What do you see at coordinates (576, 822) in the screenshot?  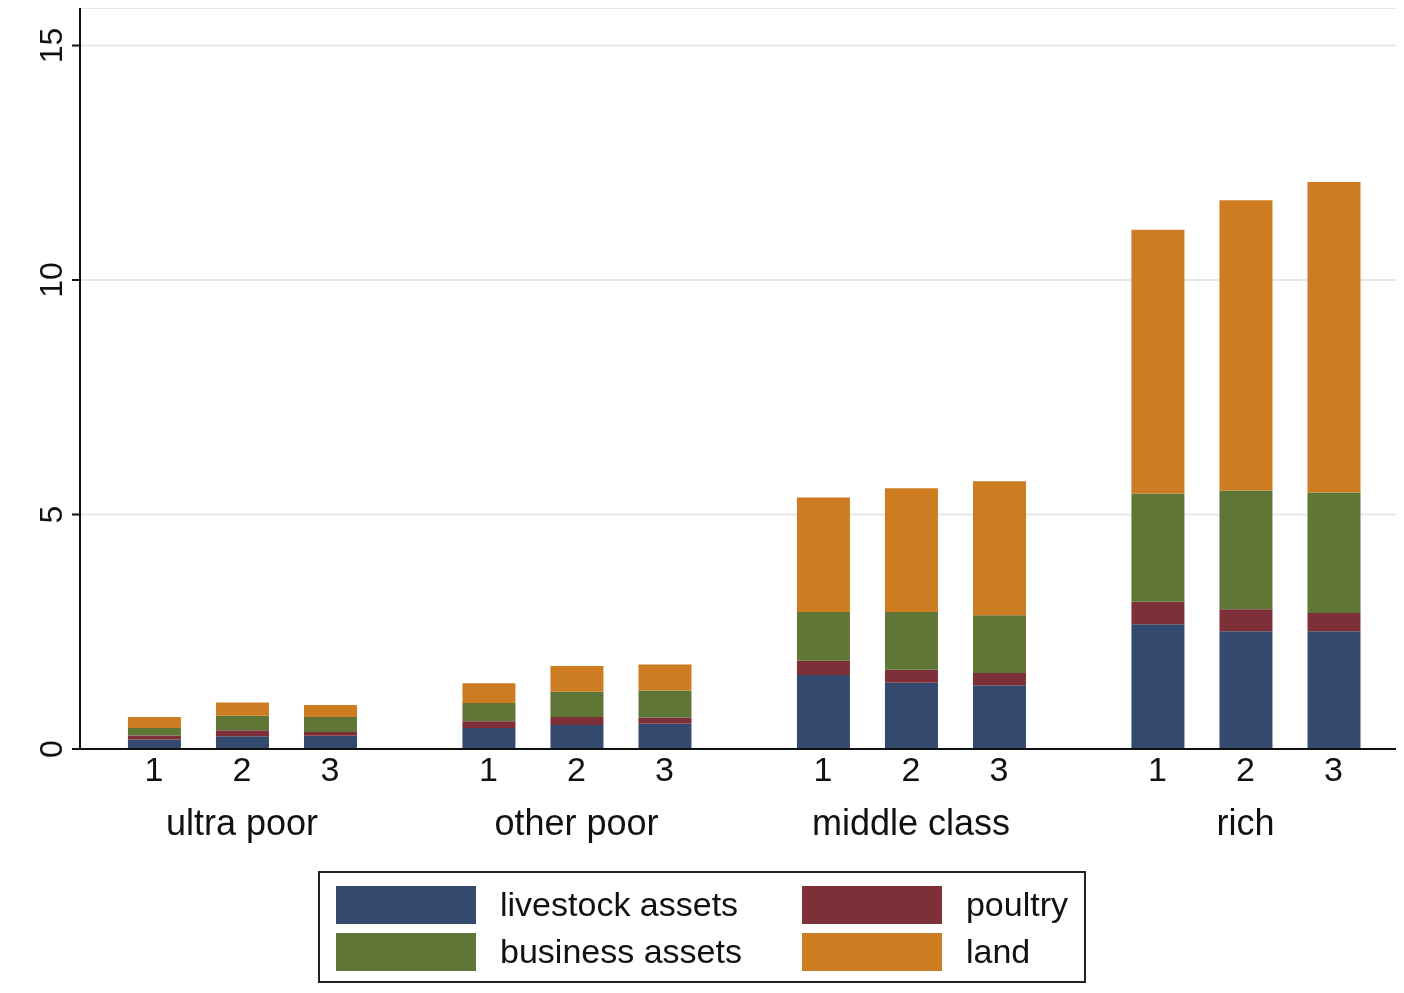 I see `text: other poor` at bounding box center [576, 822].